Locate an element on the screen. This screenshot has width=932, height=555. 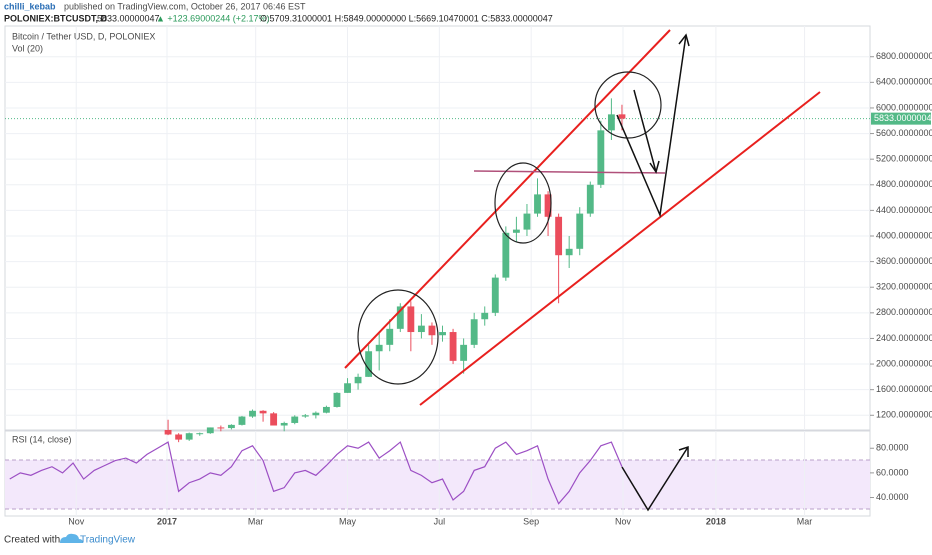
y-tick-label: 5200.00000000 is located at coordinates (904, 159).